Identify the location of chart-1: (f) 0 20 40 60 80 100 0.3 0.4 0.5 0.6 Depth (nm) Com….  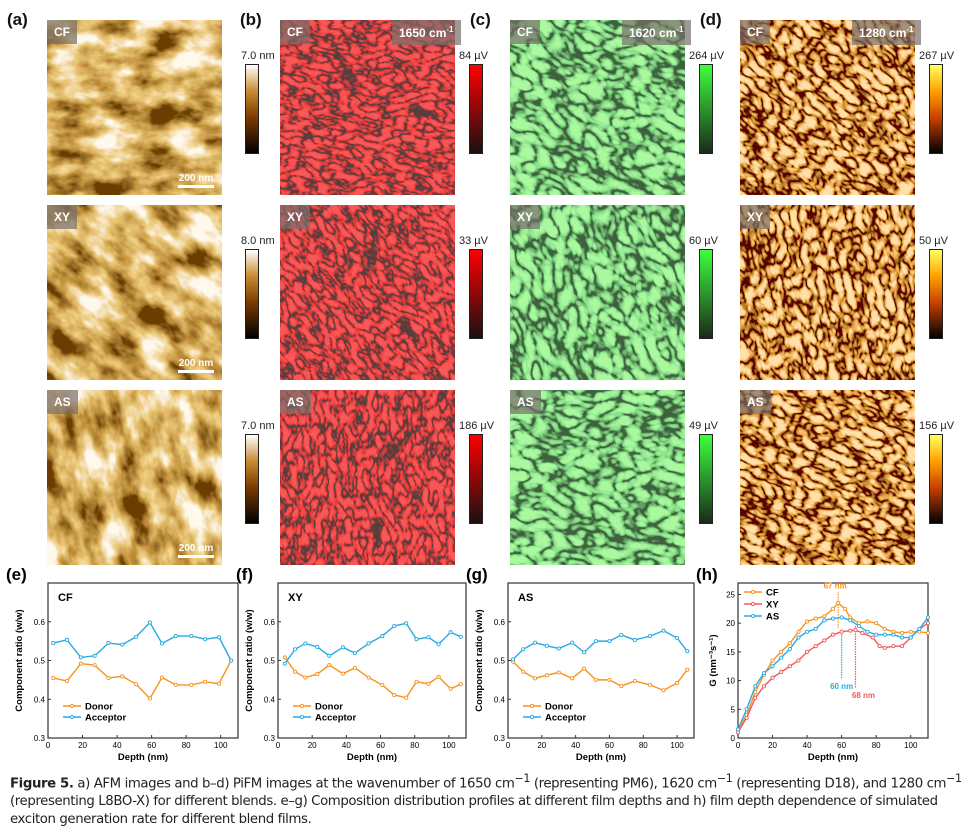
(351, 664).